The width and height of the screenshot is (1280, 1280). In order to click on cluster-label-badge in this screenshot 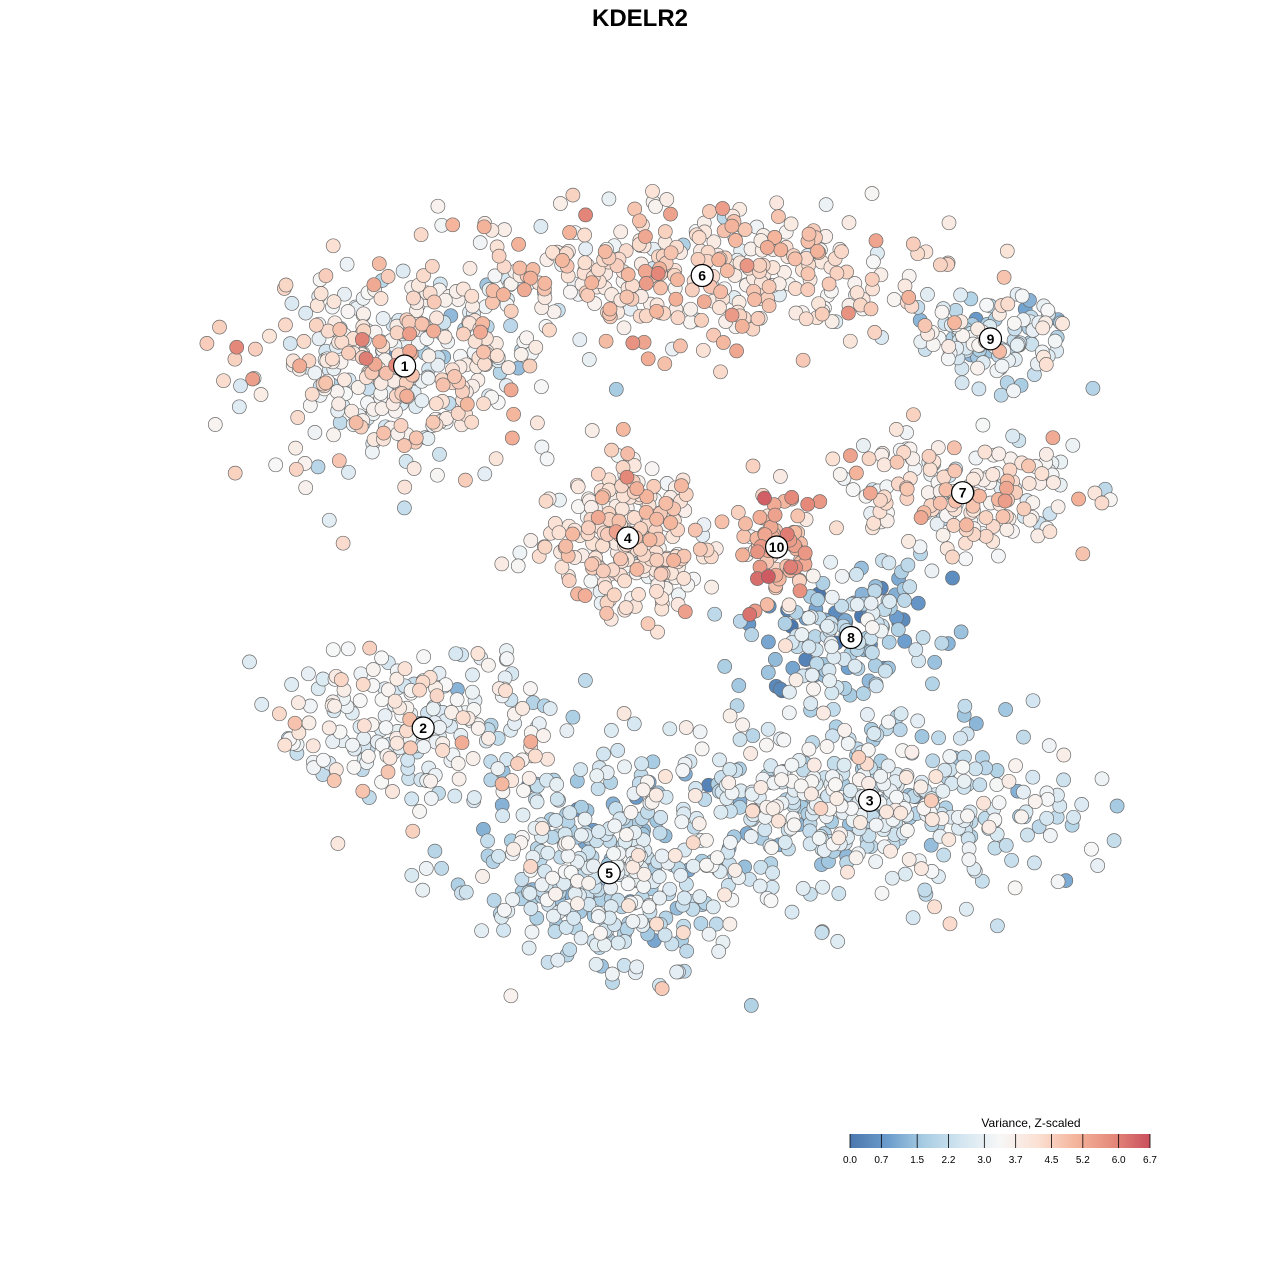, I will do `click(776, 547)`.